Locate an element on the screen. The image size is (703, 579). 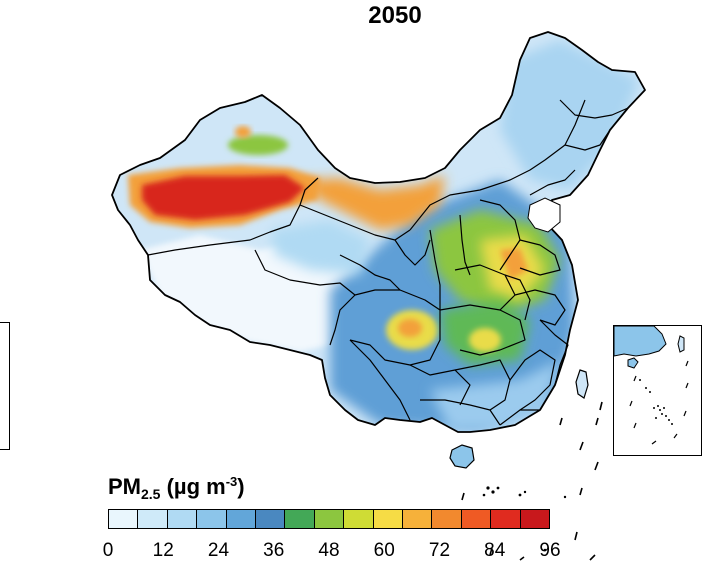
legend-label-subscript: 2.5 is located at coordinates (151, 494).